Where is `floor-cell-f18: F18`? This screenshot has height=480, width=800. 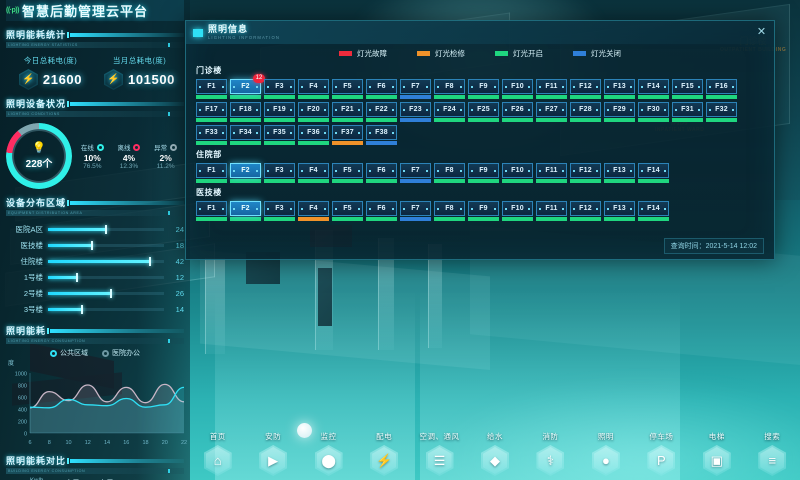
floor-cell-f18: F18 is located at coordinates (245, 112).